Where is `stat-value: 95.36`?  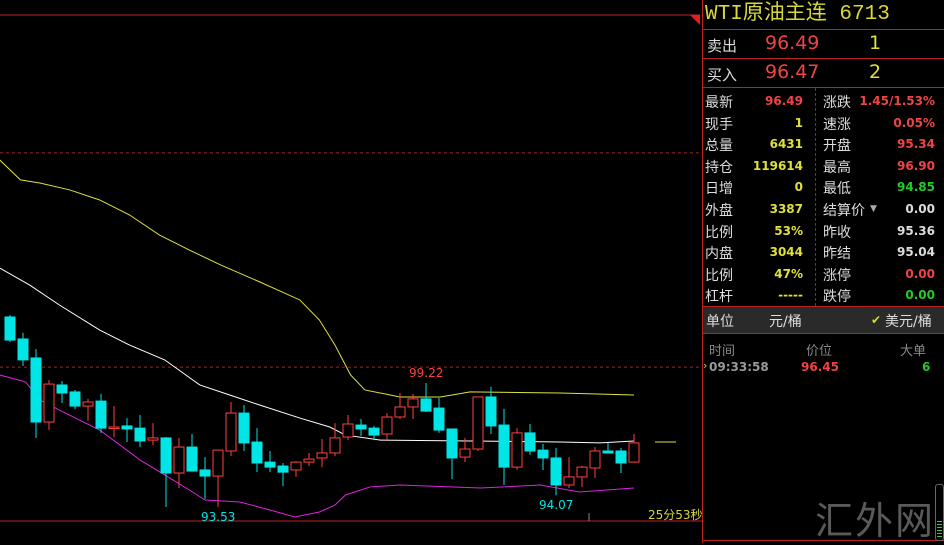
stat-value: 95.36 is located at coordinates (916, 230).